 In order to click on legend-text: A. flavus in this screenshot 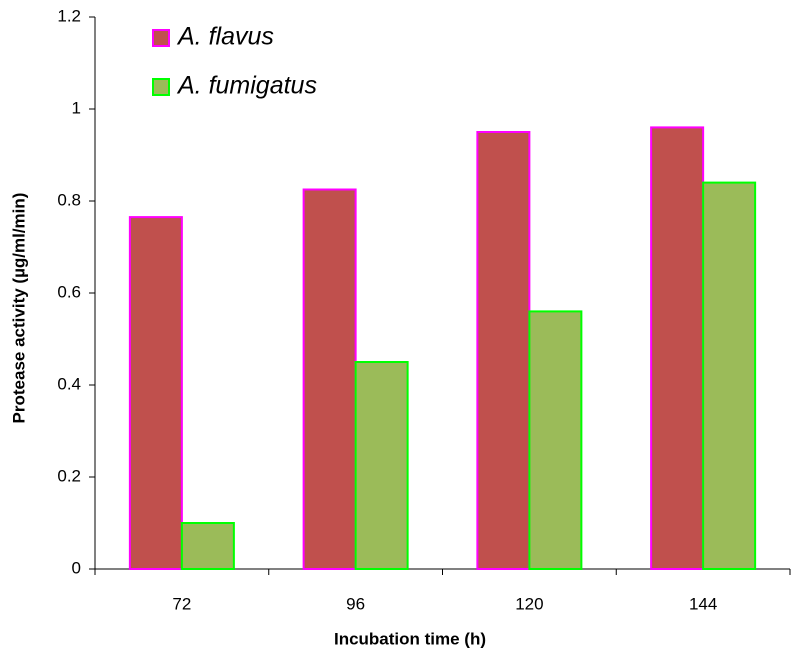, I will do `click(225, 37)`.